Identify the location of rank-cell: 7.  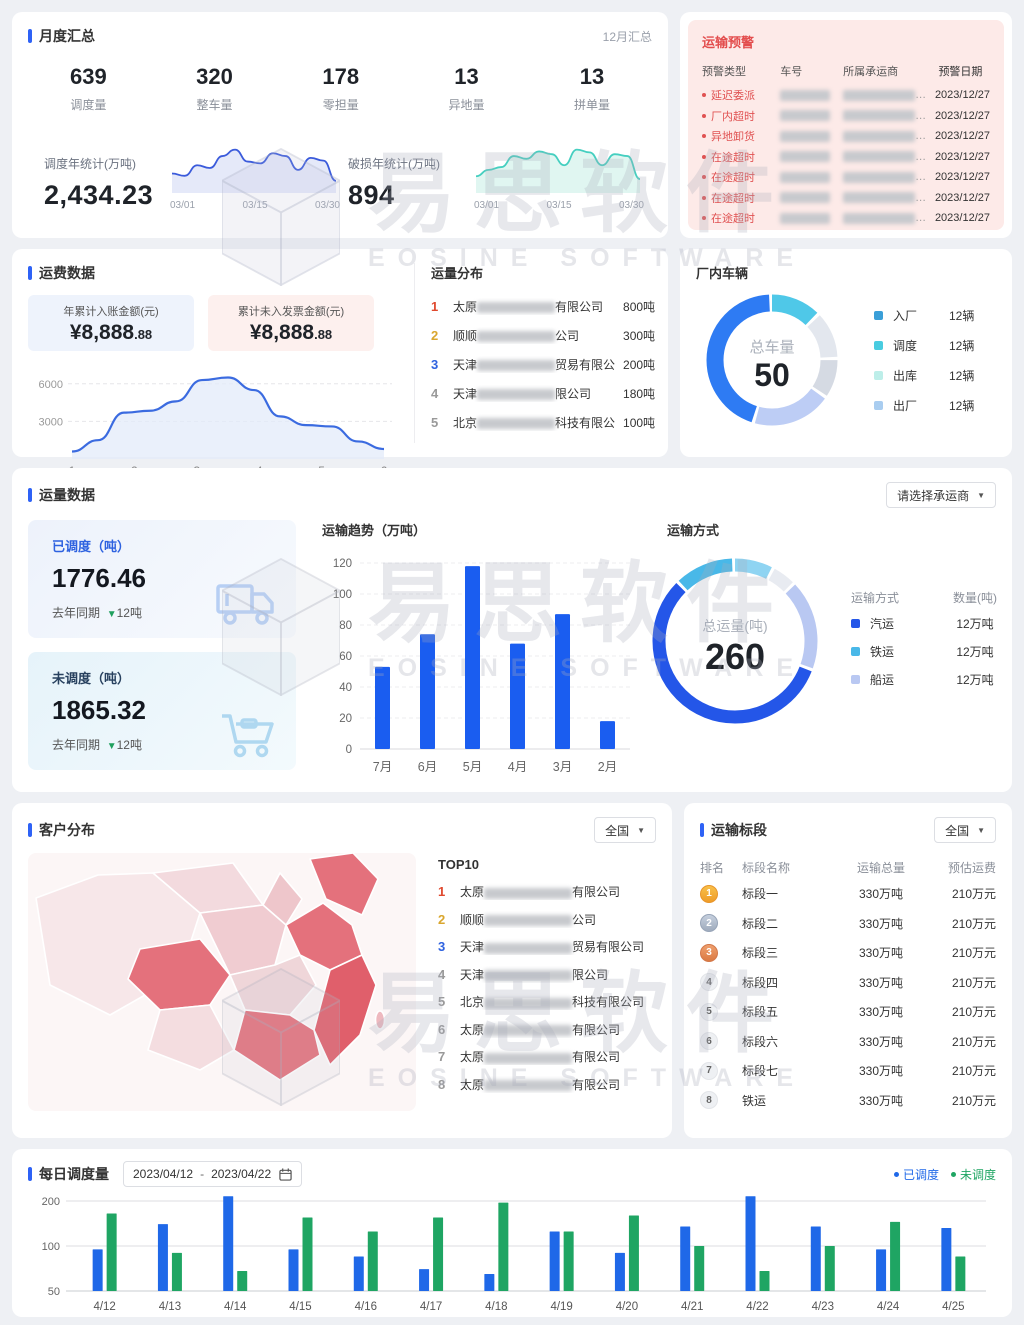
(721, 1070).